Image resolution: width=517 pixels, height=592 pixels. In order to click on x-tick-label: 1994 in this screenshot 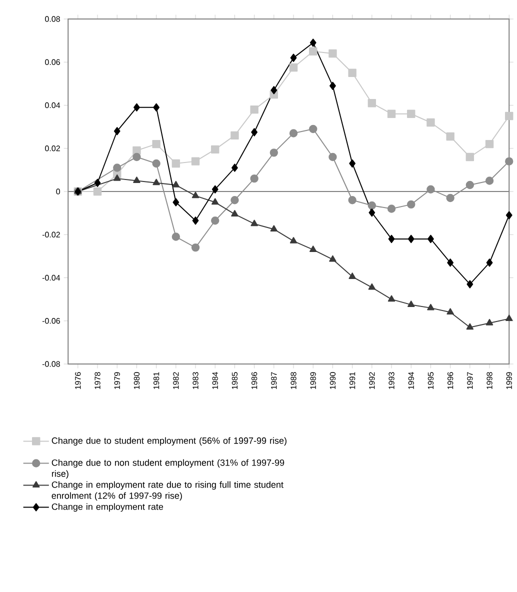, I will do `click(411, 380)`.